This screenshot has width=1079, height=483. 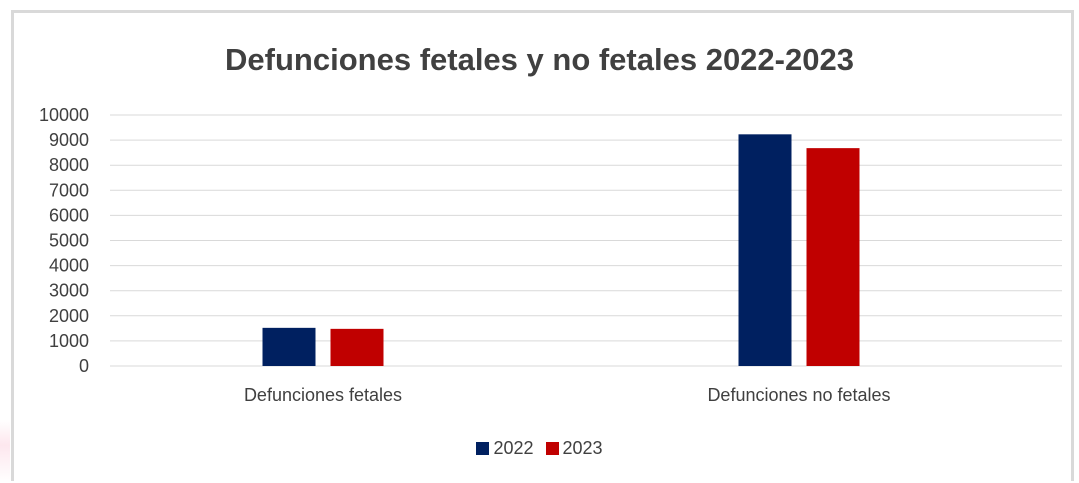 I want to click on y-tick-label: 0, so click(x=84, y=366).